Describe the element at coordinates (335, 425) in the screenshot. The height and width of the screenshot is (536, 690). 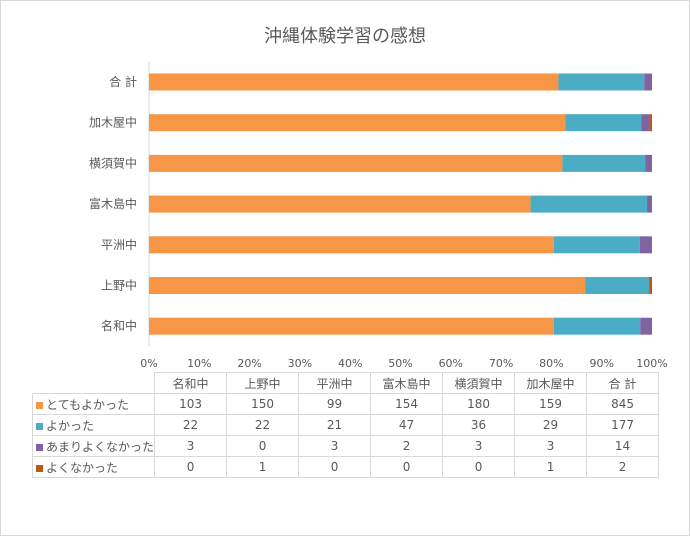
I see `table-cell: 21` at that location.